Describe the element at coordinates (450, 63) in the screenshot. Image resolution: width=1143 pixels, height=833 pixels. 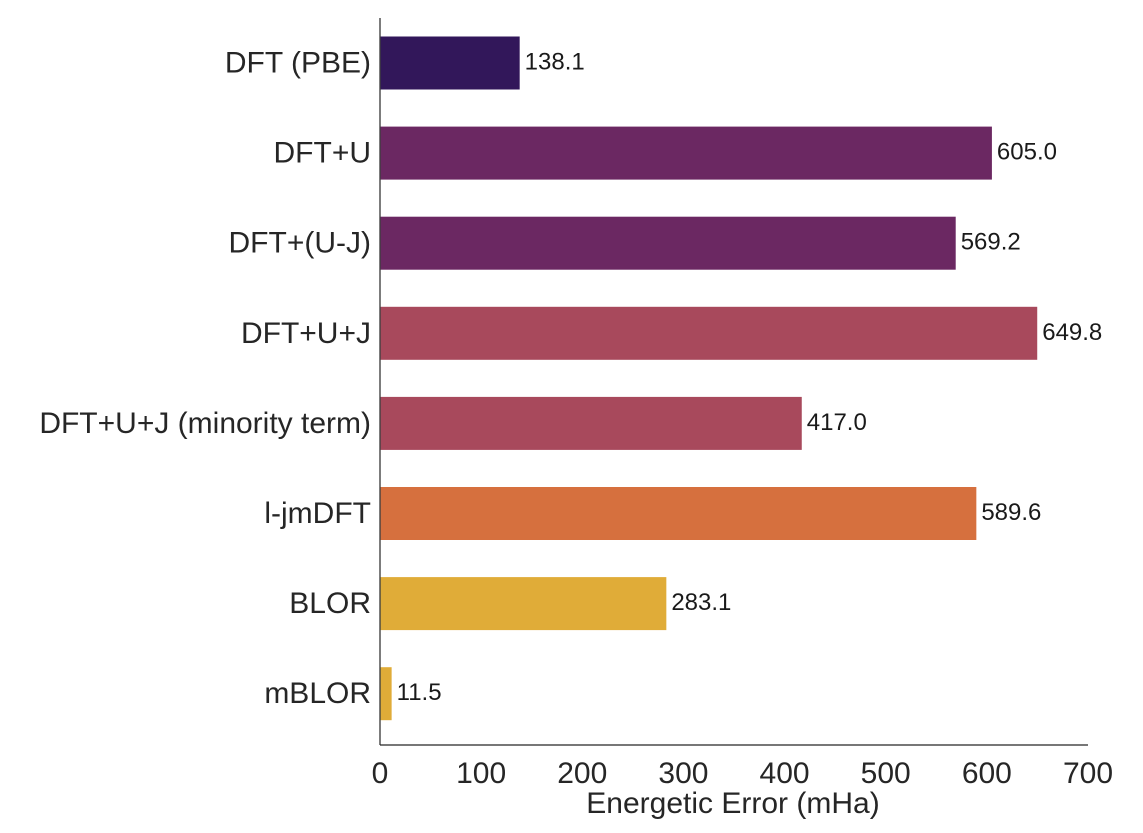
I see `bar-dft-pbe` at that location.